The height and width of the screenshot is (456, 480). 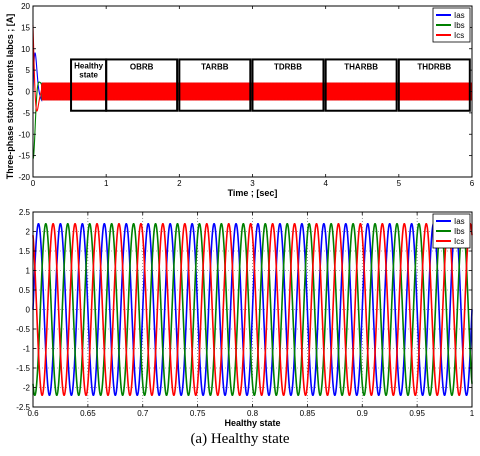 What do you see at coordinates (28, 310) in the screenshot?
I see `chart2-y-tick-label: 0` at bounding box center [28, 310].